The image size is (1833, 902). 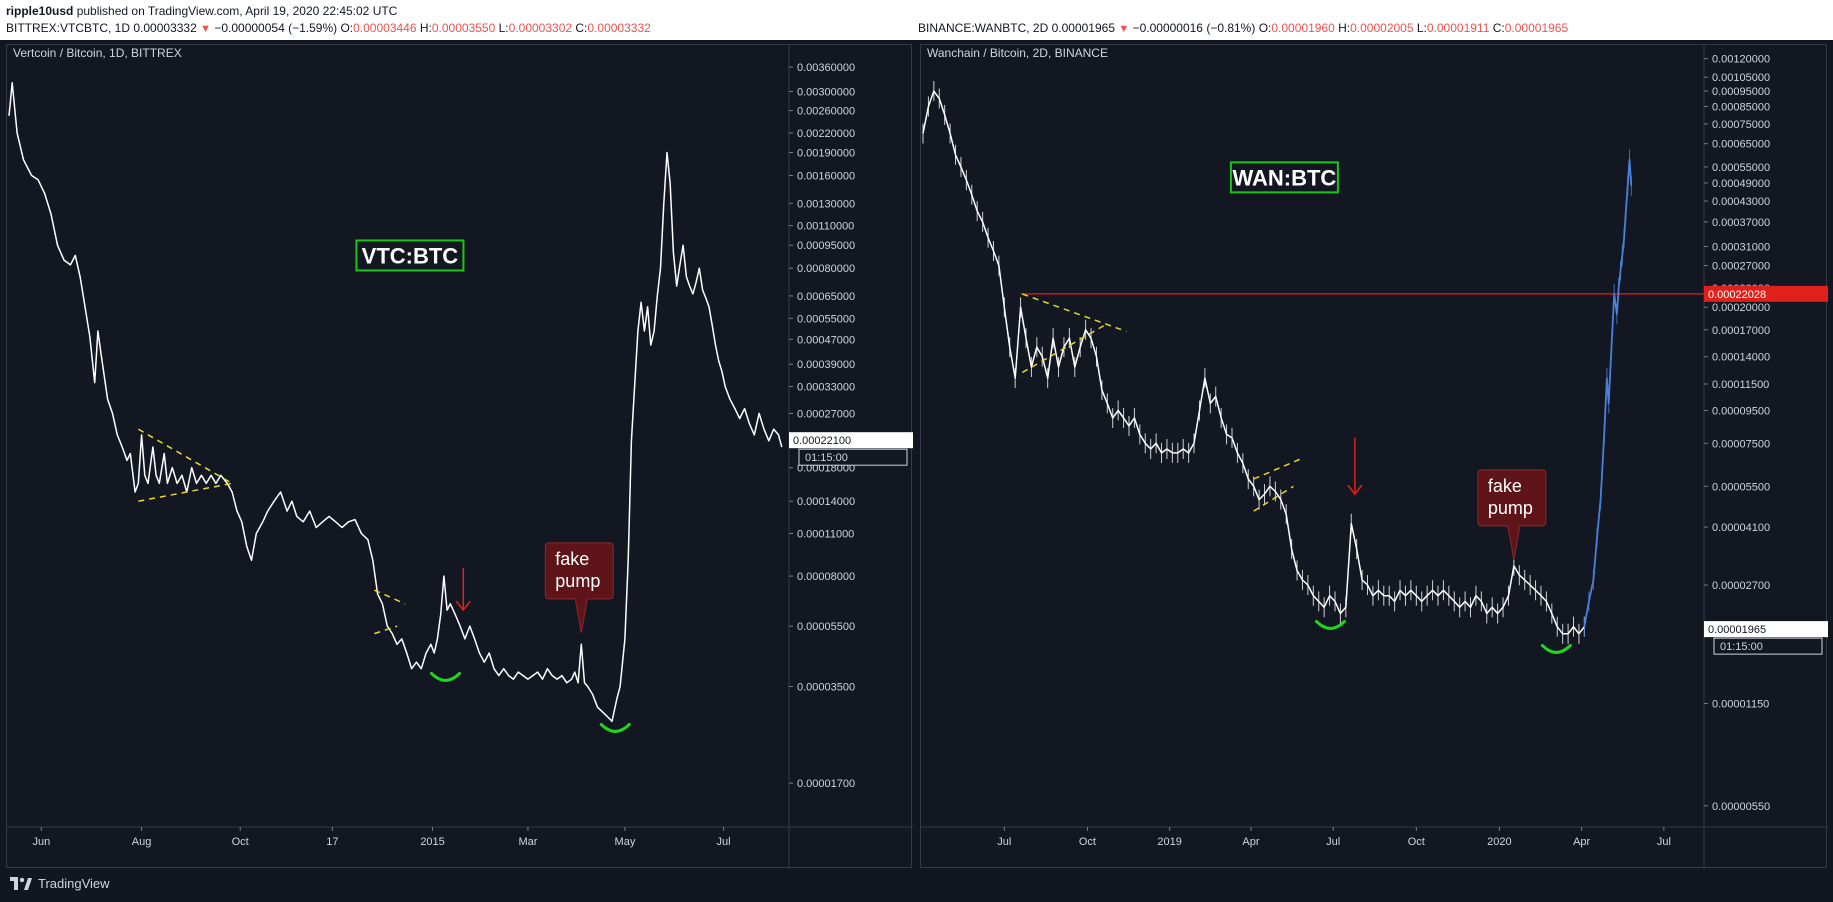 I want to click on y-tick-label: 0.00130000, so click(x=826, y=204).